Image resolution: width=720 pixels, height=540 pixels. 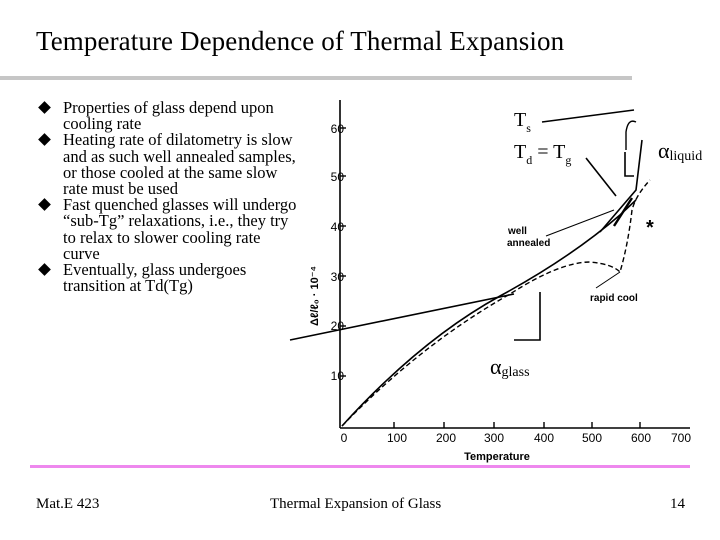 What do you see at coordinates (621, 186) in the screenshot?
I see `liquid-curve` at bounding box center [621, 186].